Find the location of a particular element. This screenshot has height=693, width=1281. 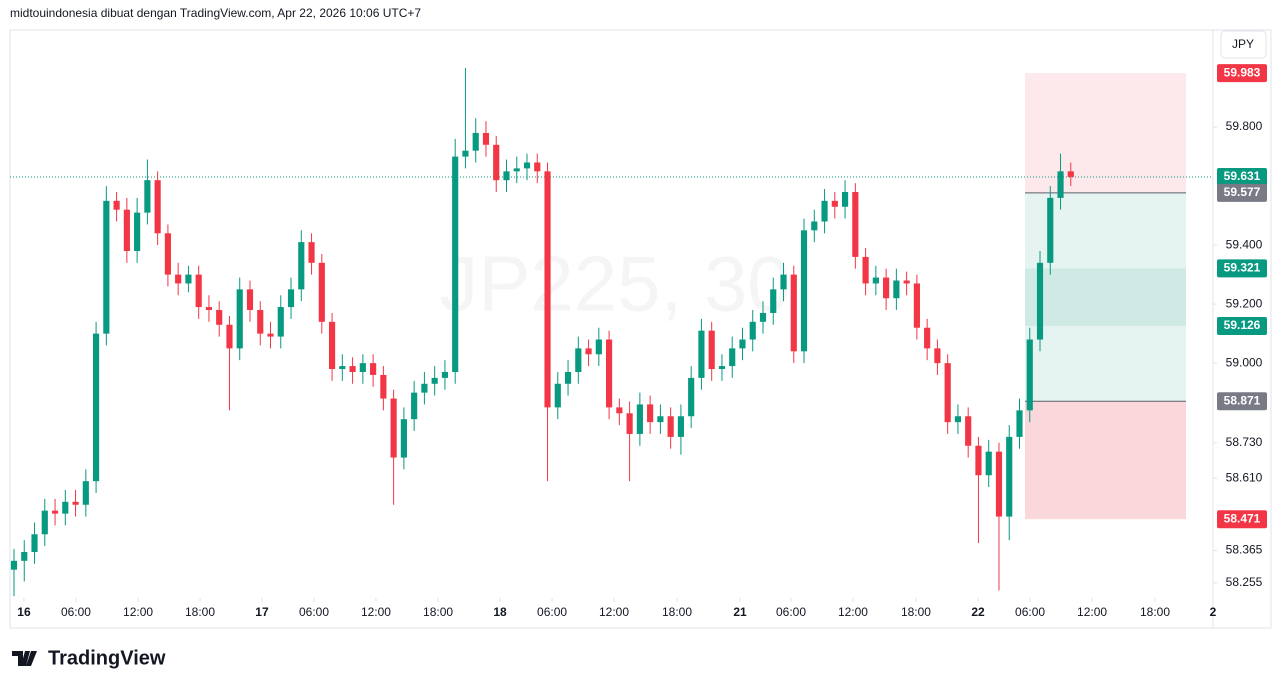

logo: TradingView is located at coordinates (89, 658).